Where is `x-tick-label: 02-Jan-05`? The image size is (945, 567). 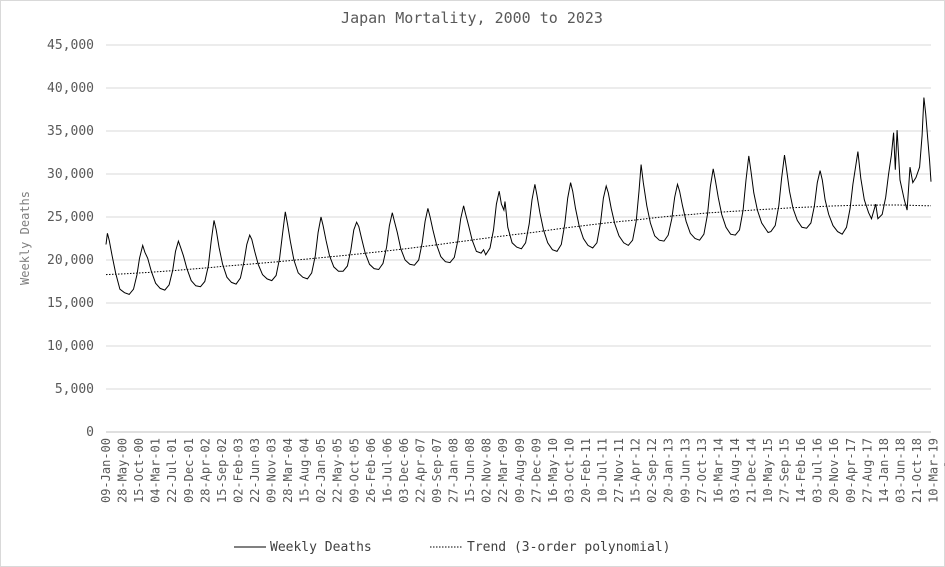
x-tick-label: 02-Jan-05 is located at coordinates (321, 470).